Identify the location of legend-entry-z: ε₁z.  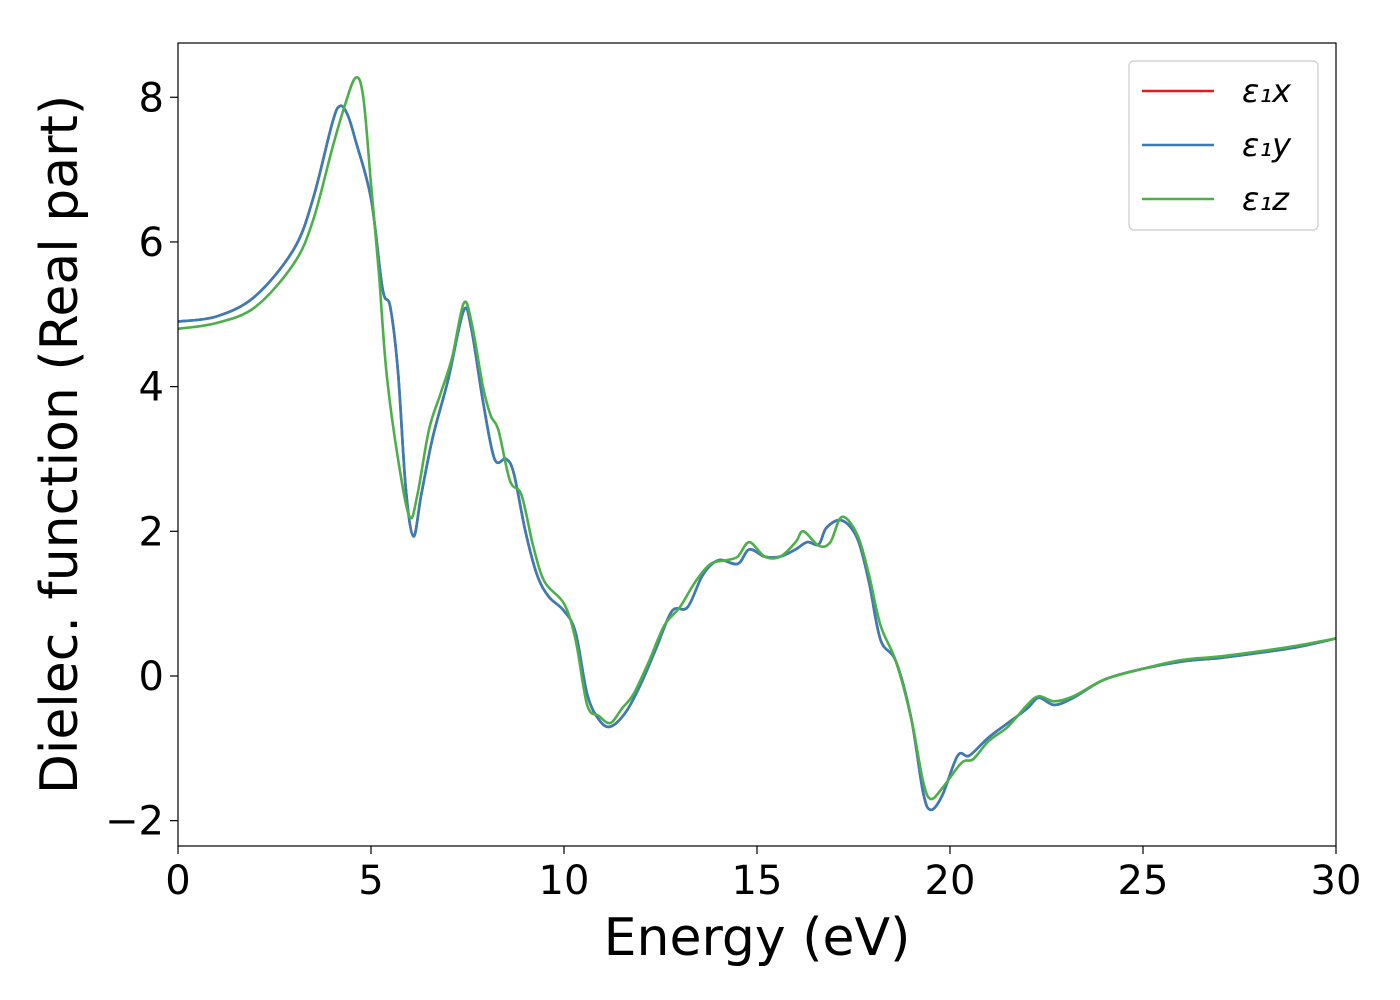
(1216, 199).